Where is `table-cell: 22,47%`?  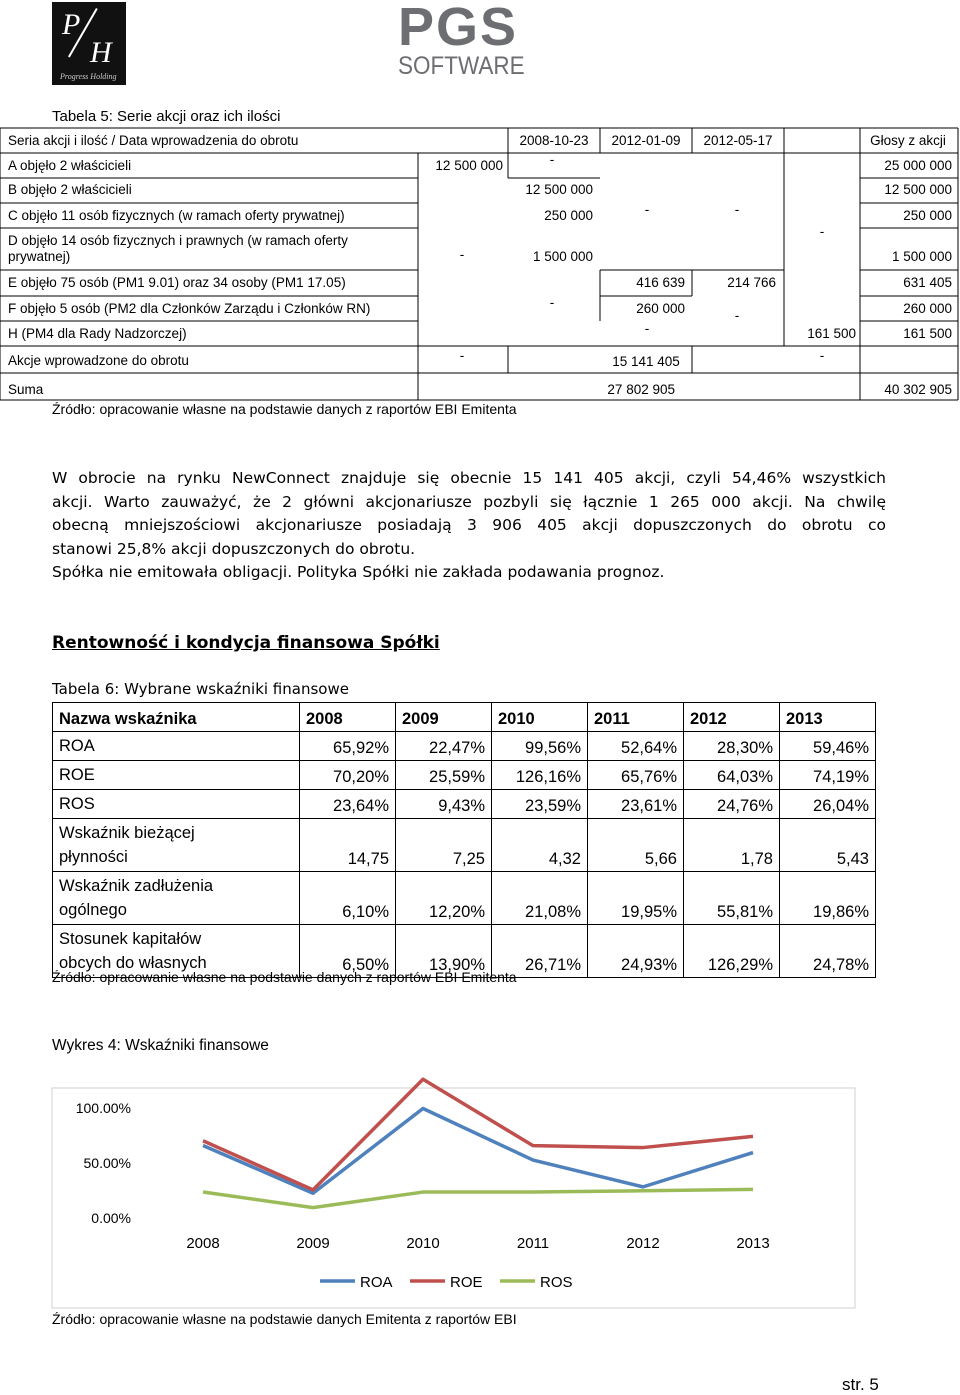 table-cell: 22,47% is located at coordinates (443, 746).